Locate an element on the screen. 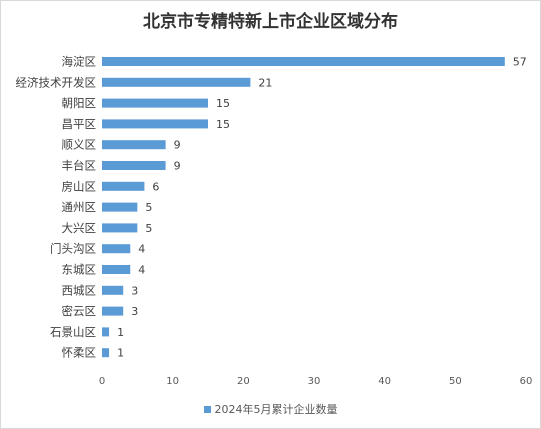  value-label-12: 3 is located at coordinates (134, 311).